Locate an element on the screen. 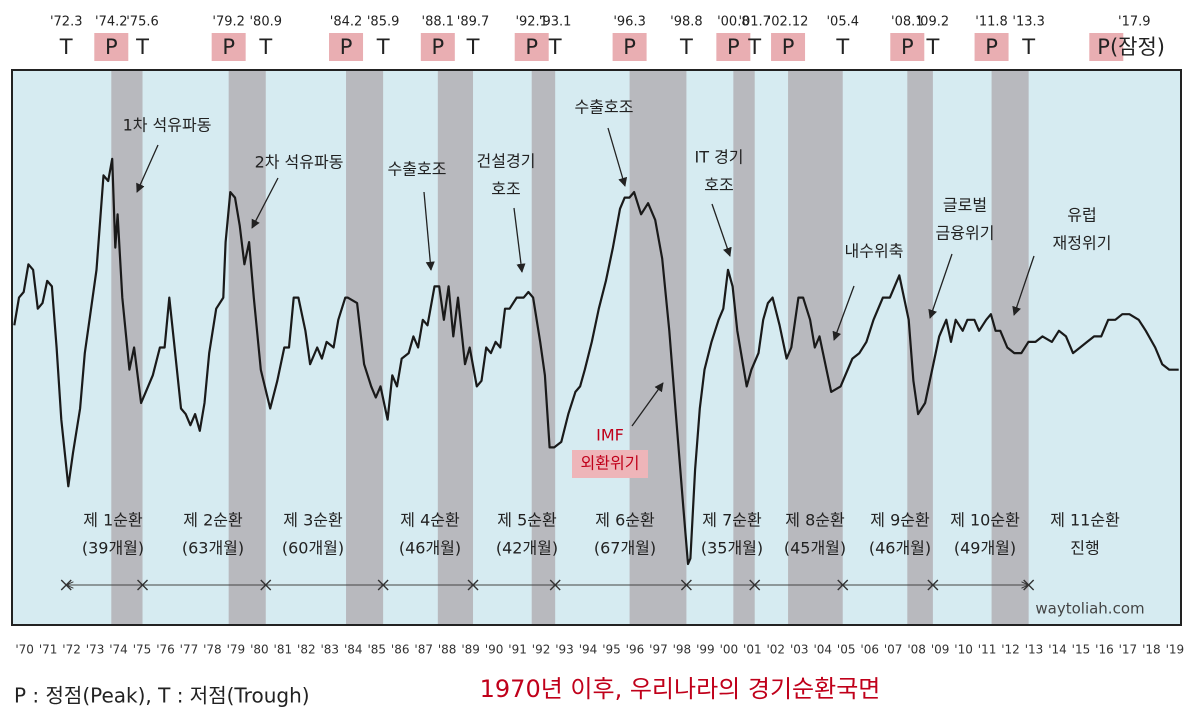 The height and width of the screenshot is (717, 1187). turning-date: '01.7 is located at coordinates (754, 22).